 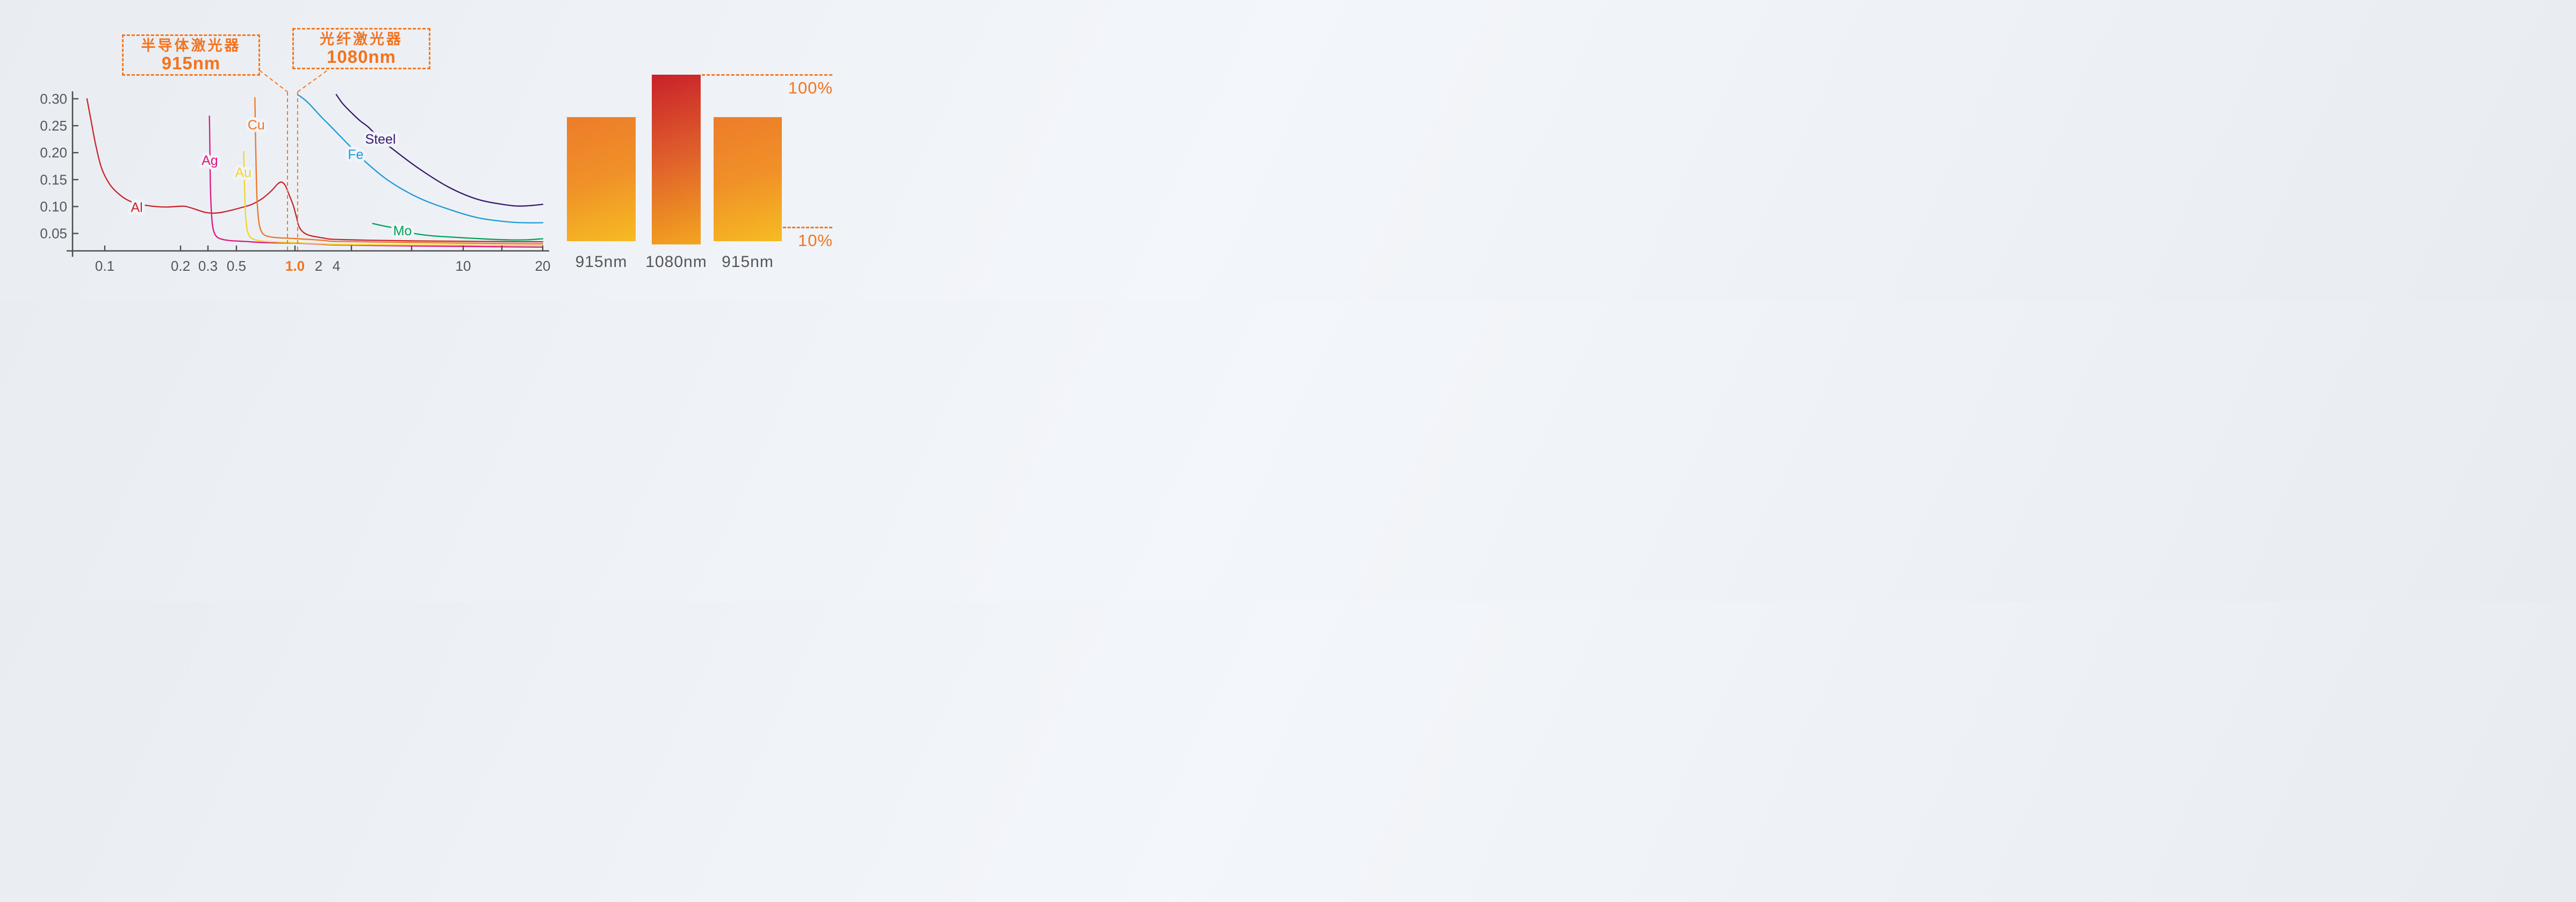 I want to click on y-tick-label-0.10: 0.10, so click(x=53, y=206).